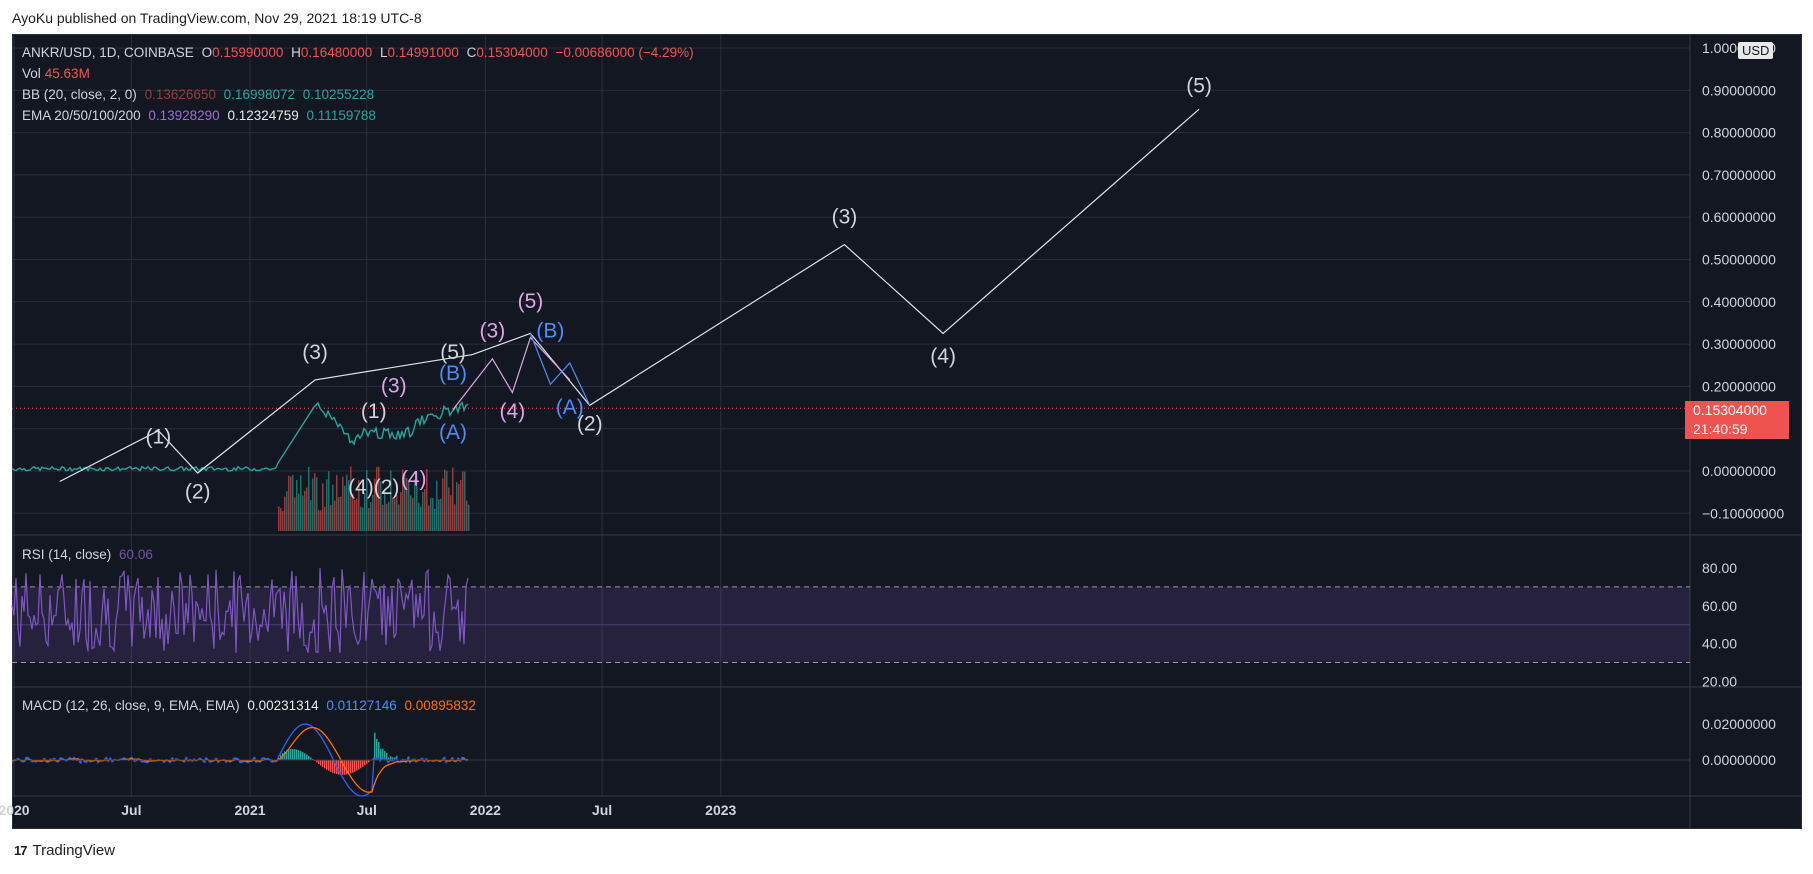 The height and width of the screenshot is (874, 1813). What do you see at coordinates (1737, 420) in the screenshot?
I see `last-price-tag: 0.15304000 21:40:59` at bounding box center [1737, 420].